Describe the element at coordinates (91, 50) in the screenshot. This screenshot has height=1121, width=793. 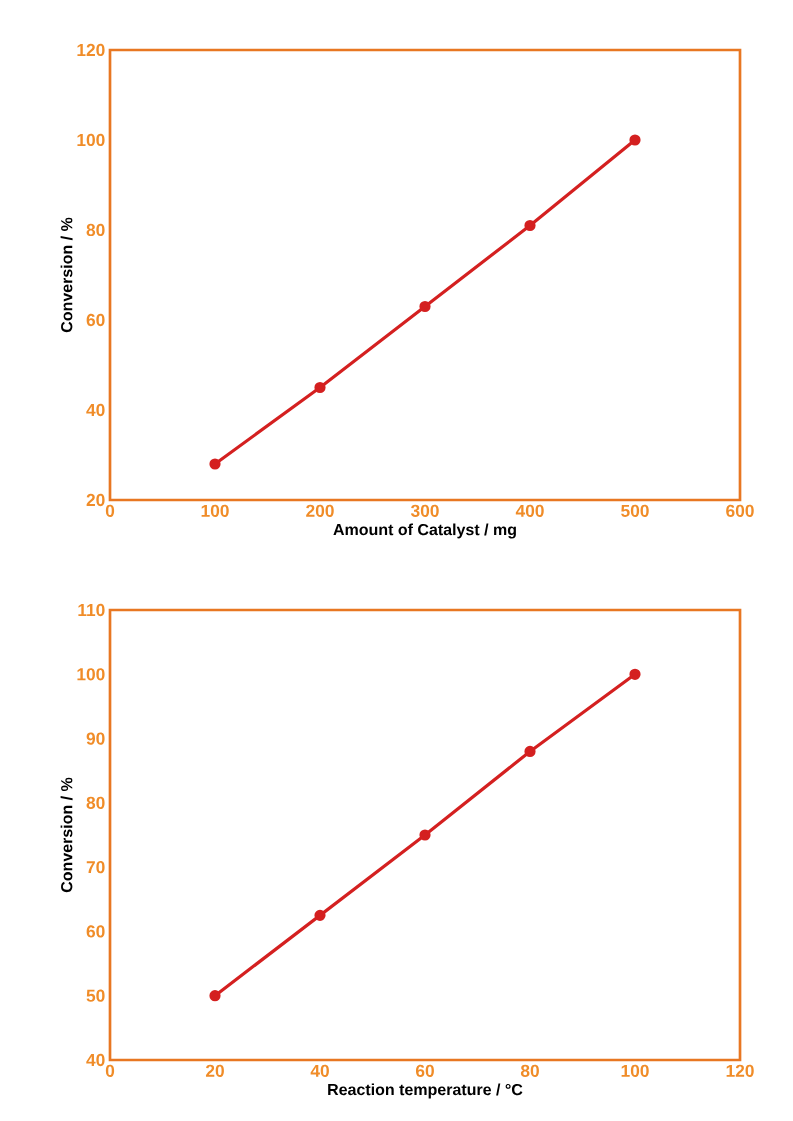
I see `y-tick-label: 120` at that location.